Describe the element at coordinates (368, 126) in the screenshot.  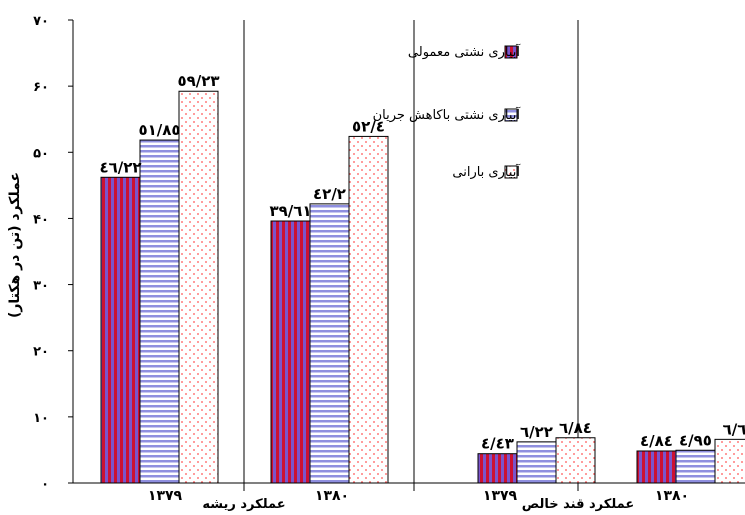
I see `data-label: ٥٢/٤` at that location.